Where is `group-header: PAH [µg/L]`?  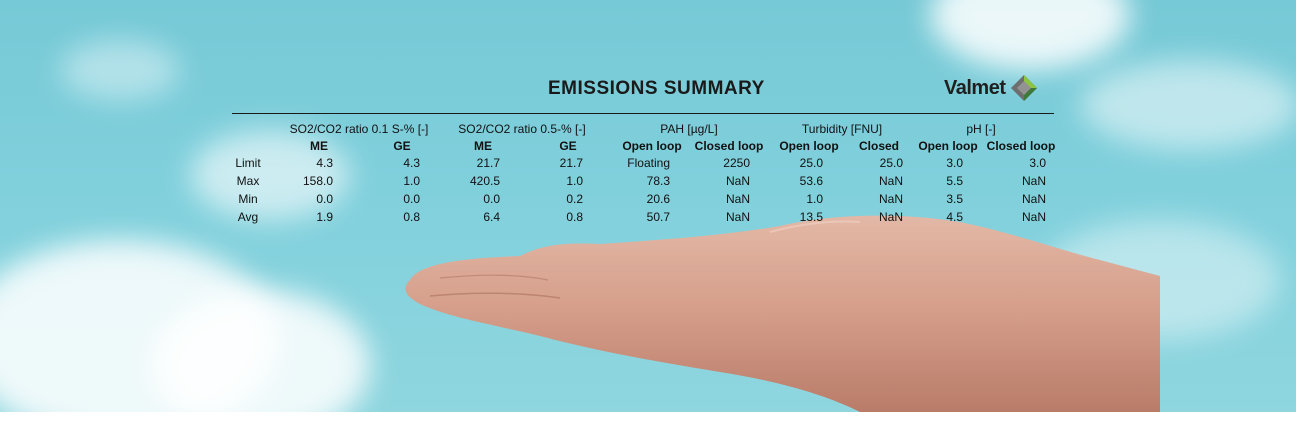 group-header: PAH [µg/L] is located at coordinates (689, 129).